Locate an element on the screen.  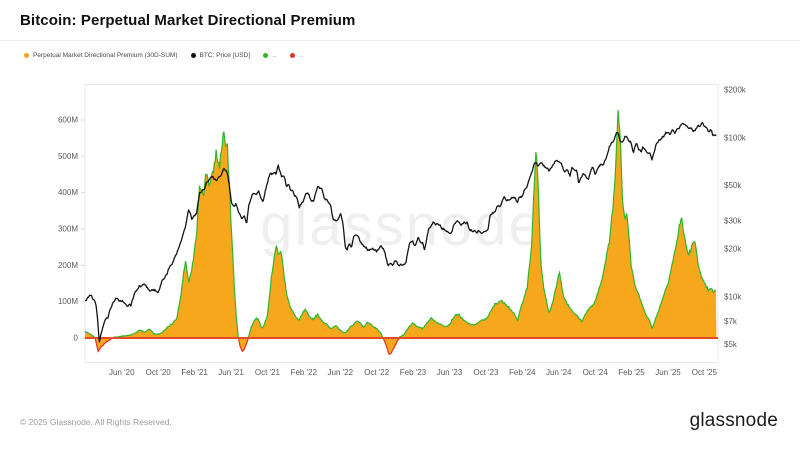
left-axis-label: 500M is located at coordinates (68, 156).